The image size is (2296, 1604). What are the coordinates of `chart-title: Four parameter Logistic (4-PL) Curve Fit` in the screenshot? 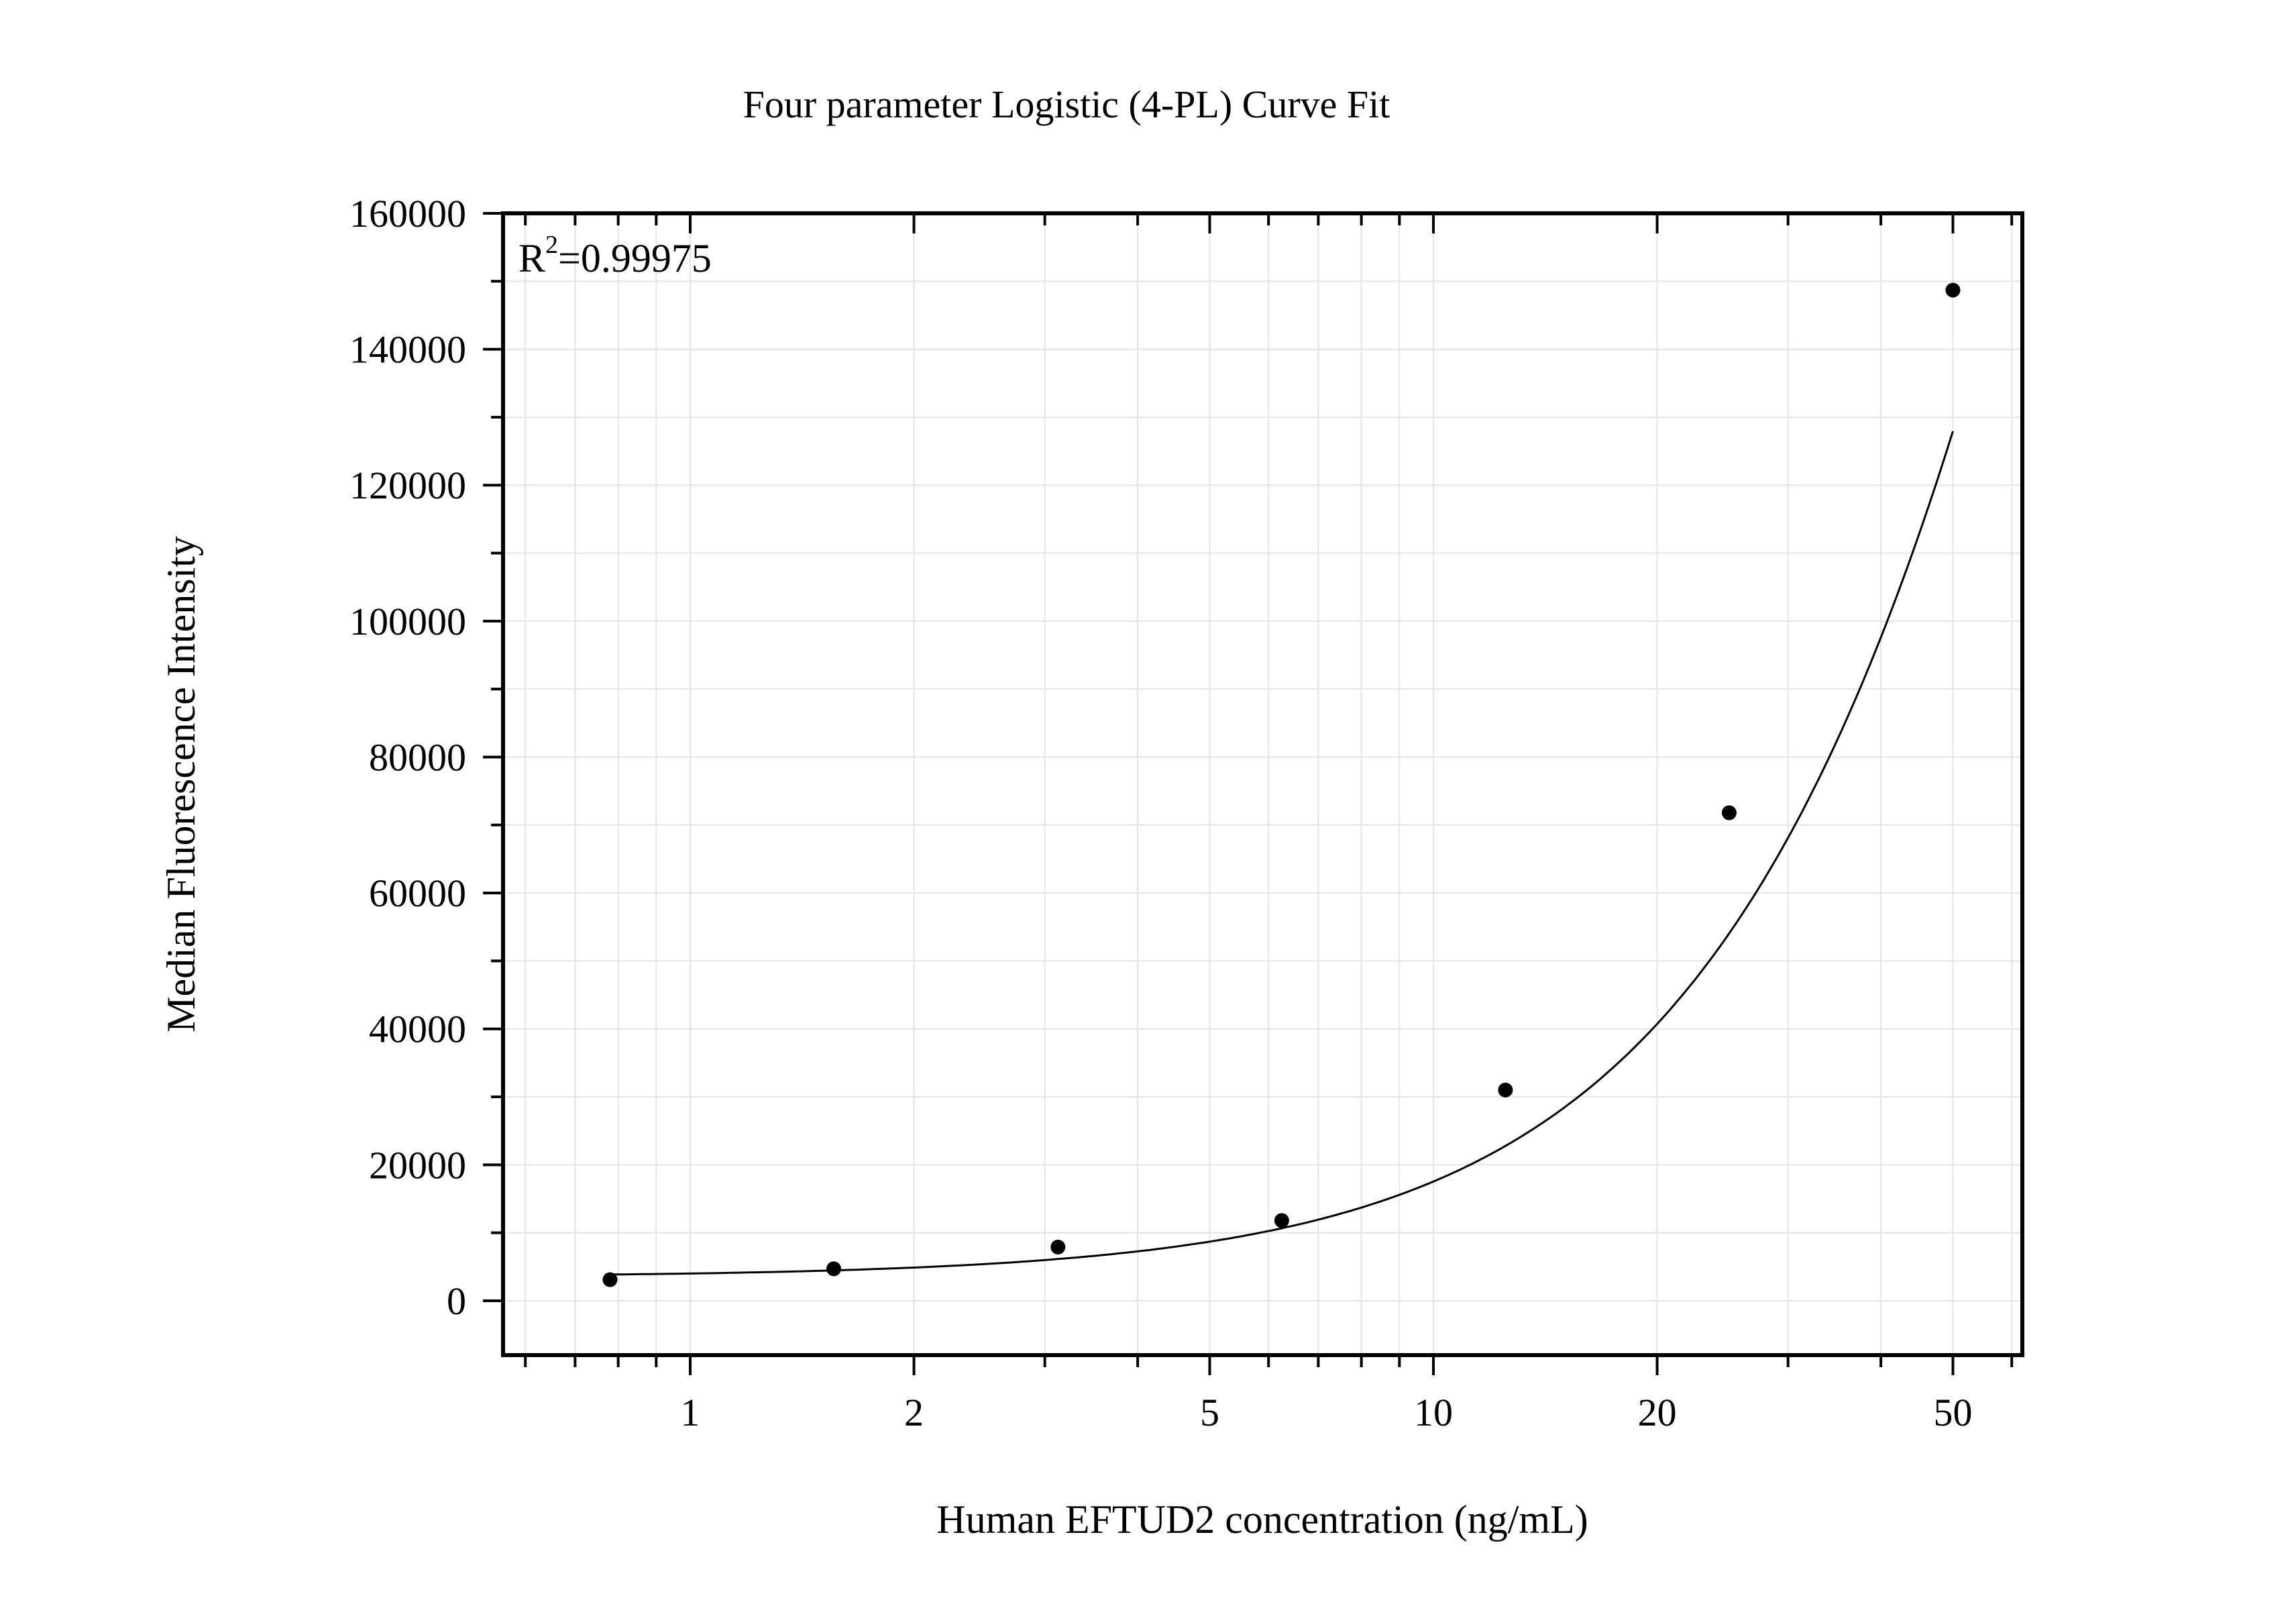 It's located at (1066, 104).